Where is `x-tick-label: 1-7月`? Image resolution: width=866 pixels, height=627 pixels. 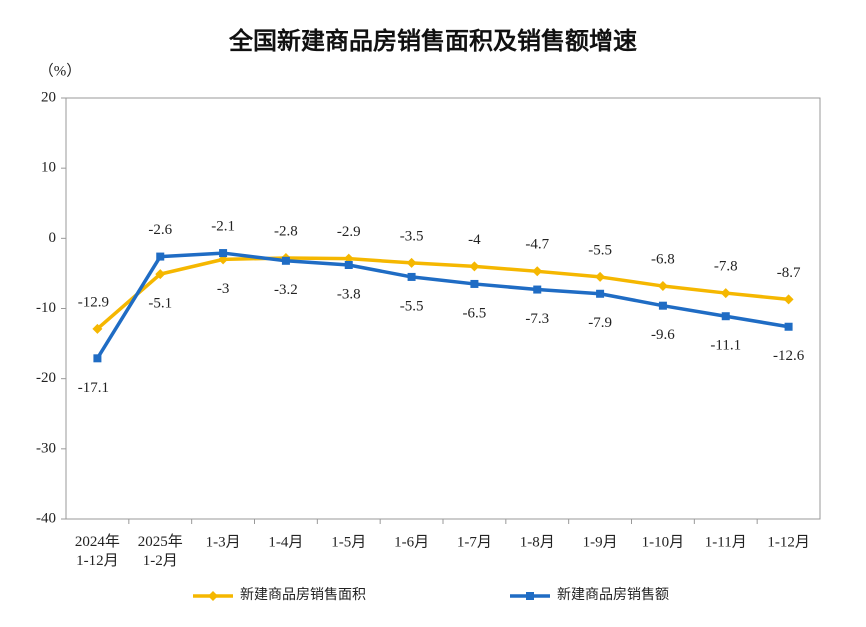
x-tick-label: 1-7月 is located at coordinates (474, 542).